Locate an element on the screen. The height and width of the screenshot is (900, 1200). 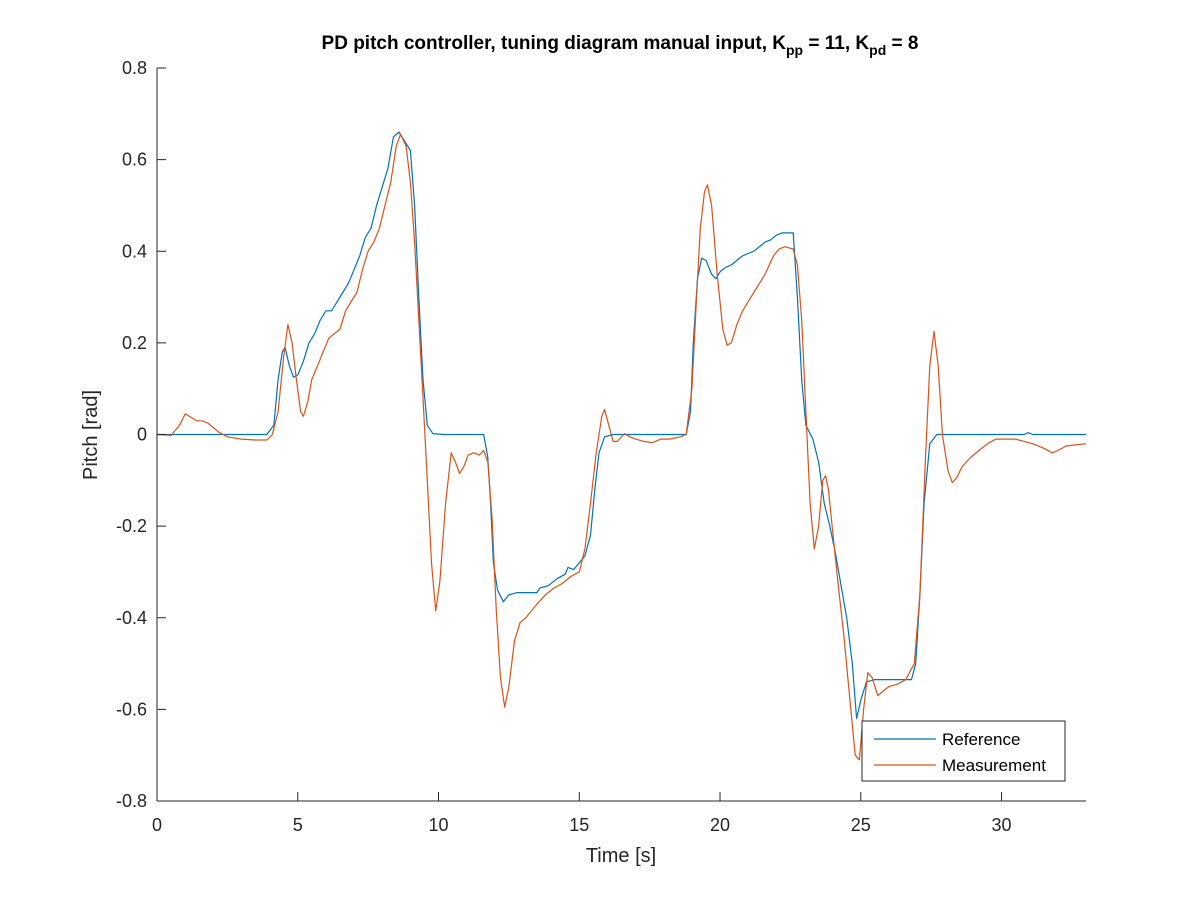
x-tick-label: 5 is located at coordinates (298, 825).